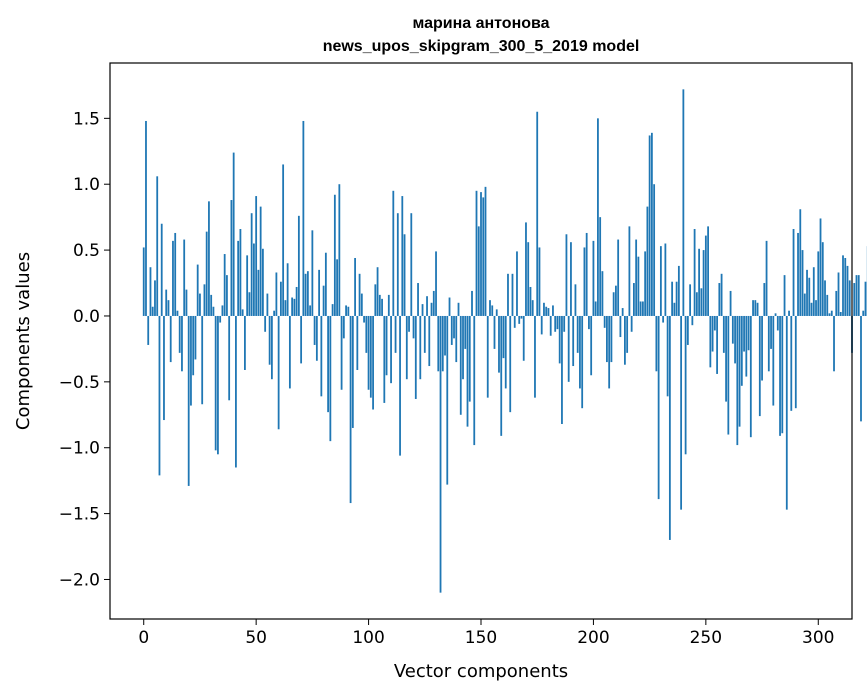 This screenshot has height=696, width=867. I want to click on x-tick-label: 300, so click(818, 638).